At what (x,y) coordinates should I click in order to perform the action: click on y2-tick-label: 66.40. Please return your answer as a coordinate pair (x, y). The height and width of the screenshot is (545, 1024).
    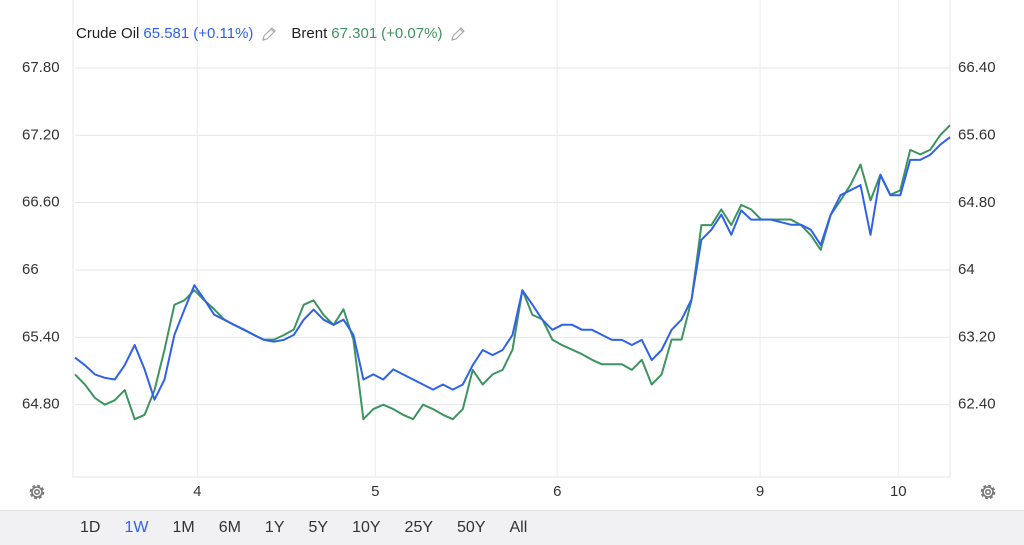
    Looking at the image, I should click on (977, 67).